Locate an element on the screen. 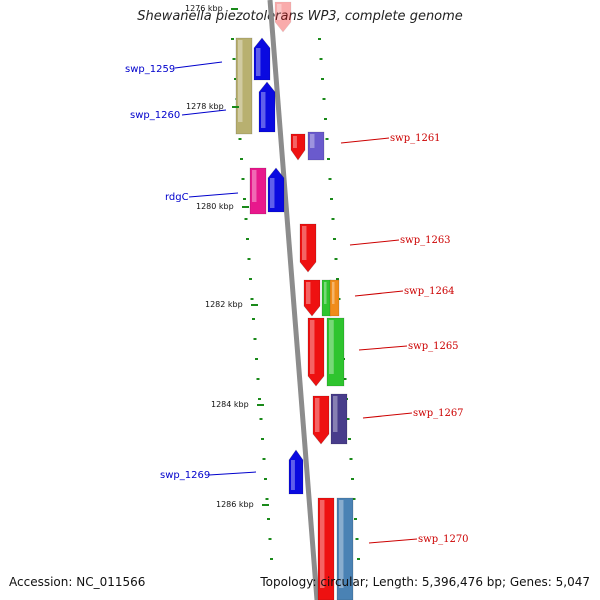  gene-label: swp_1263 is located at coordinates (425, 240).